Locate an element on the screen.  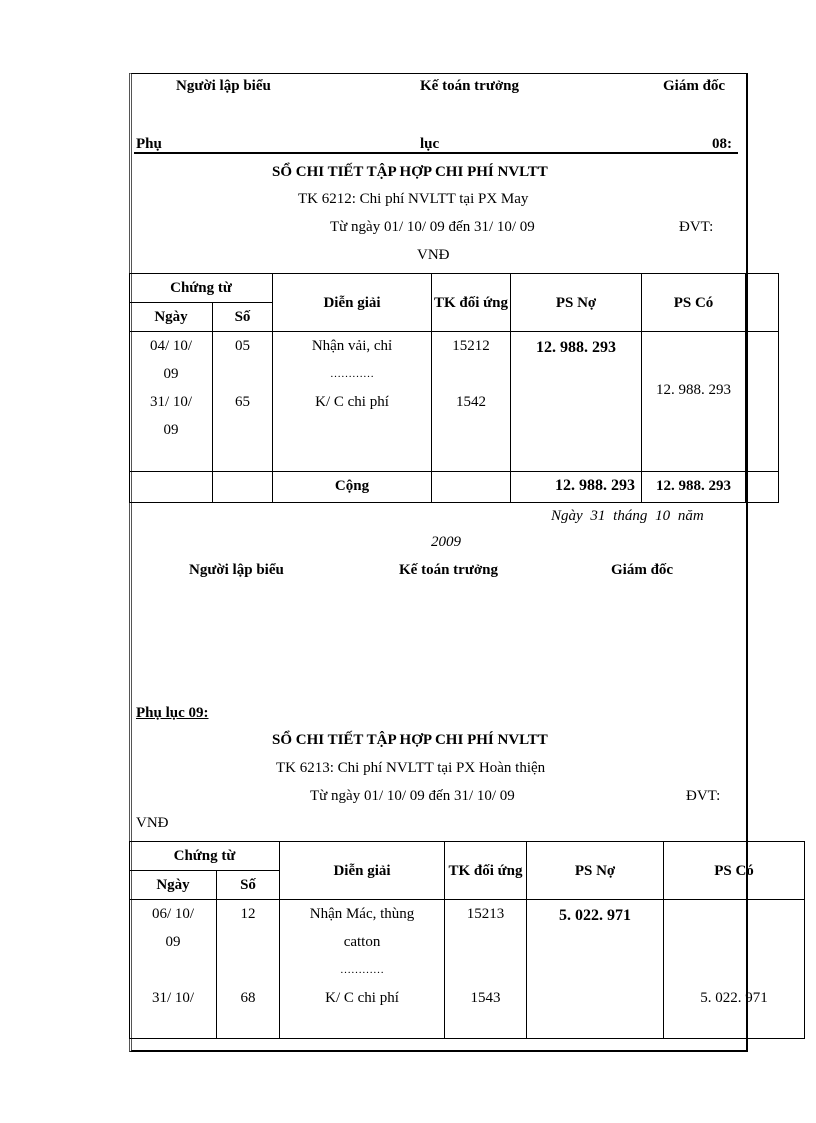
appendix9-account: TK 6213: Chi phí NVLTT tại PX Hoàn thiện is located at coordinates (411, 768).